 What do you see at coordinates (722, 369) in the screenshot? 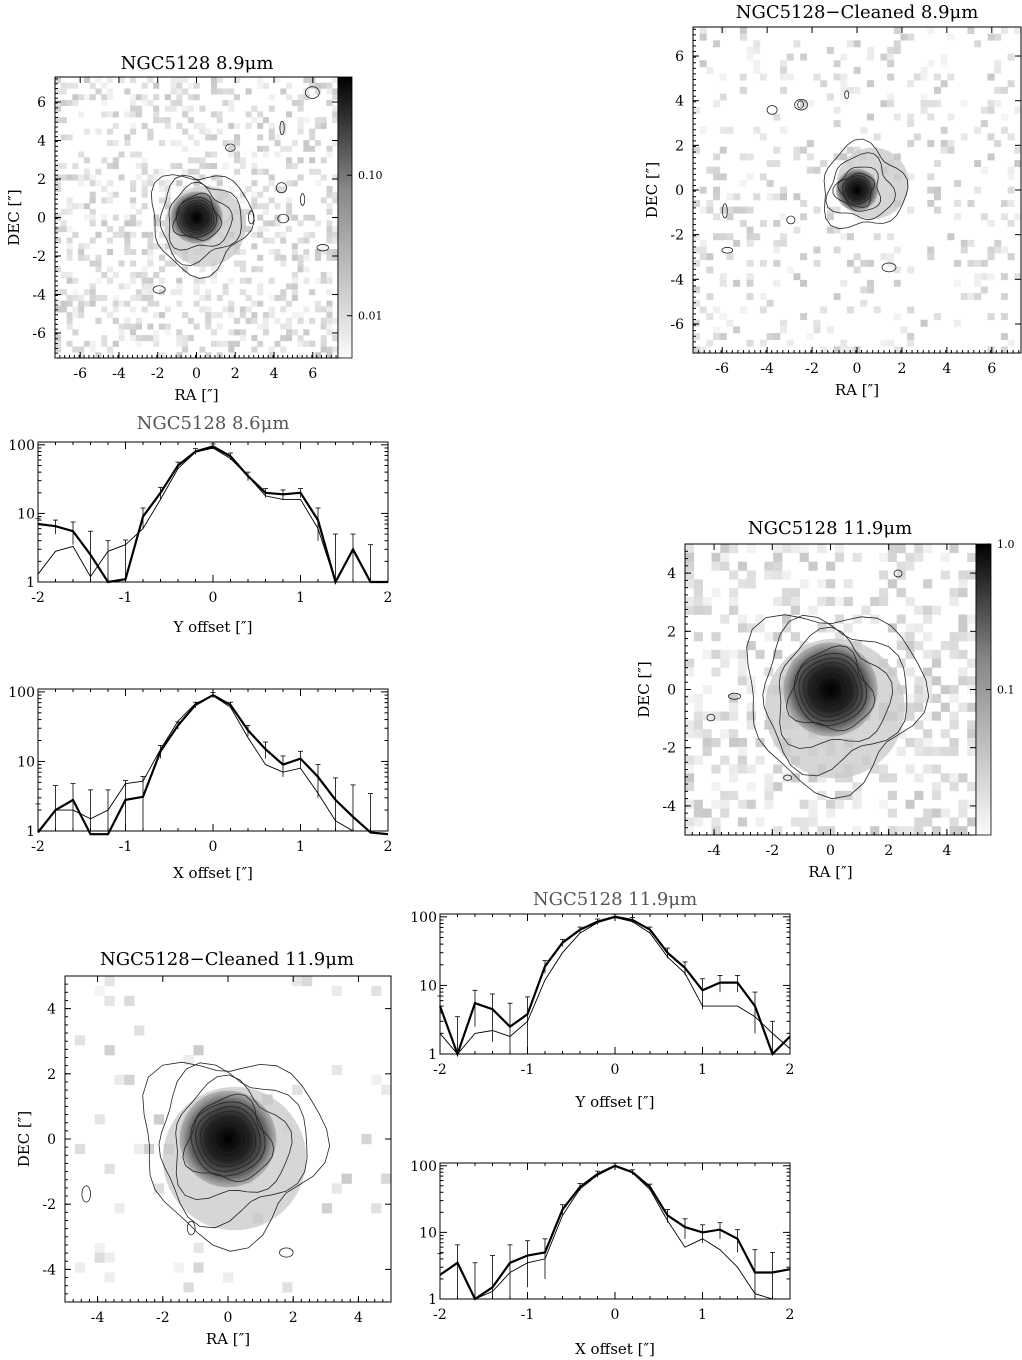
I see `x-tick-label: -6` at bounding box center [722, 369].